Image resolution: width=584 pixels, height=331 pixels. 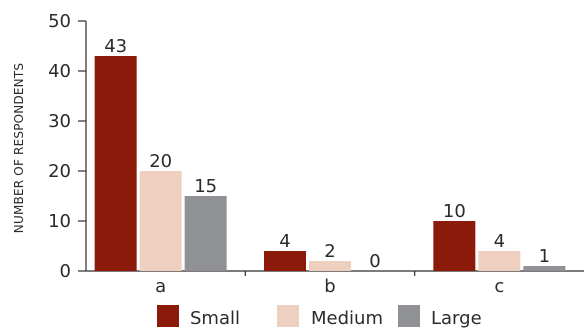 I want to click on legend: Small Medium Large, so click(x=319, y=317).